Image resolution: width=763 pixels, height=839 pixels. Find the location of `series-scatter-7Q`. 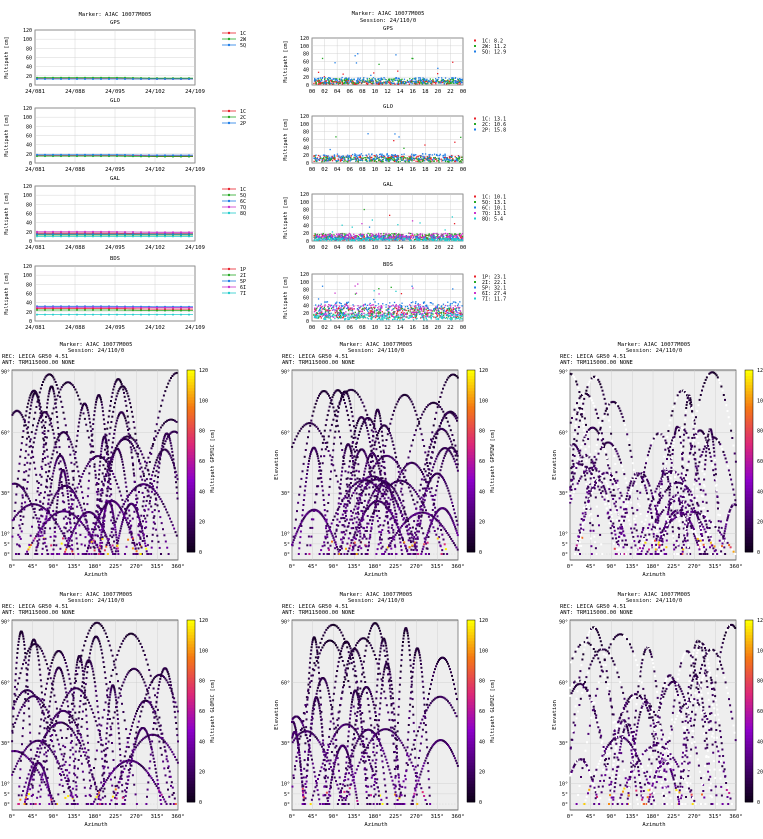

series-scatter-7Q is located at coordinates (389, 230).